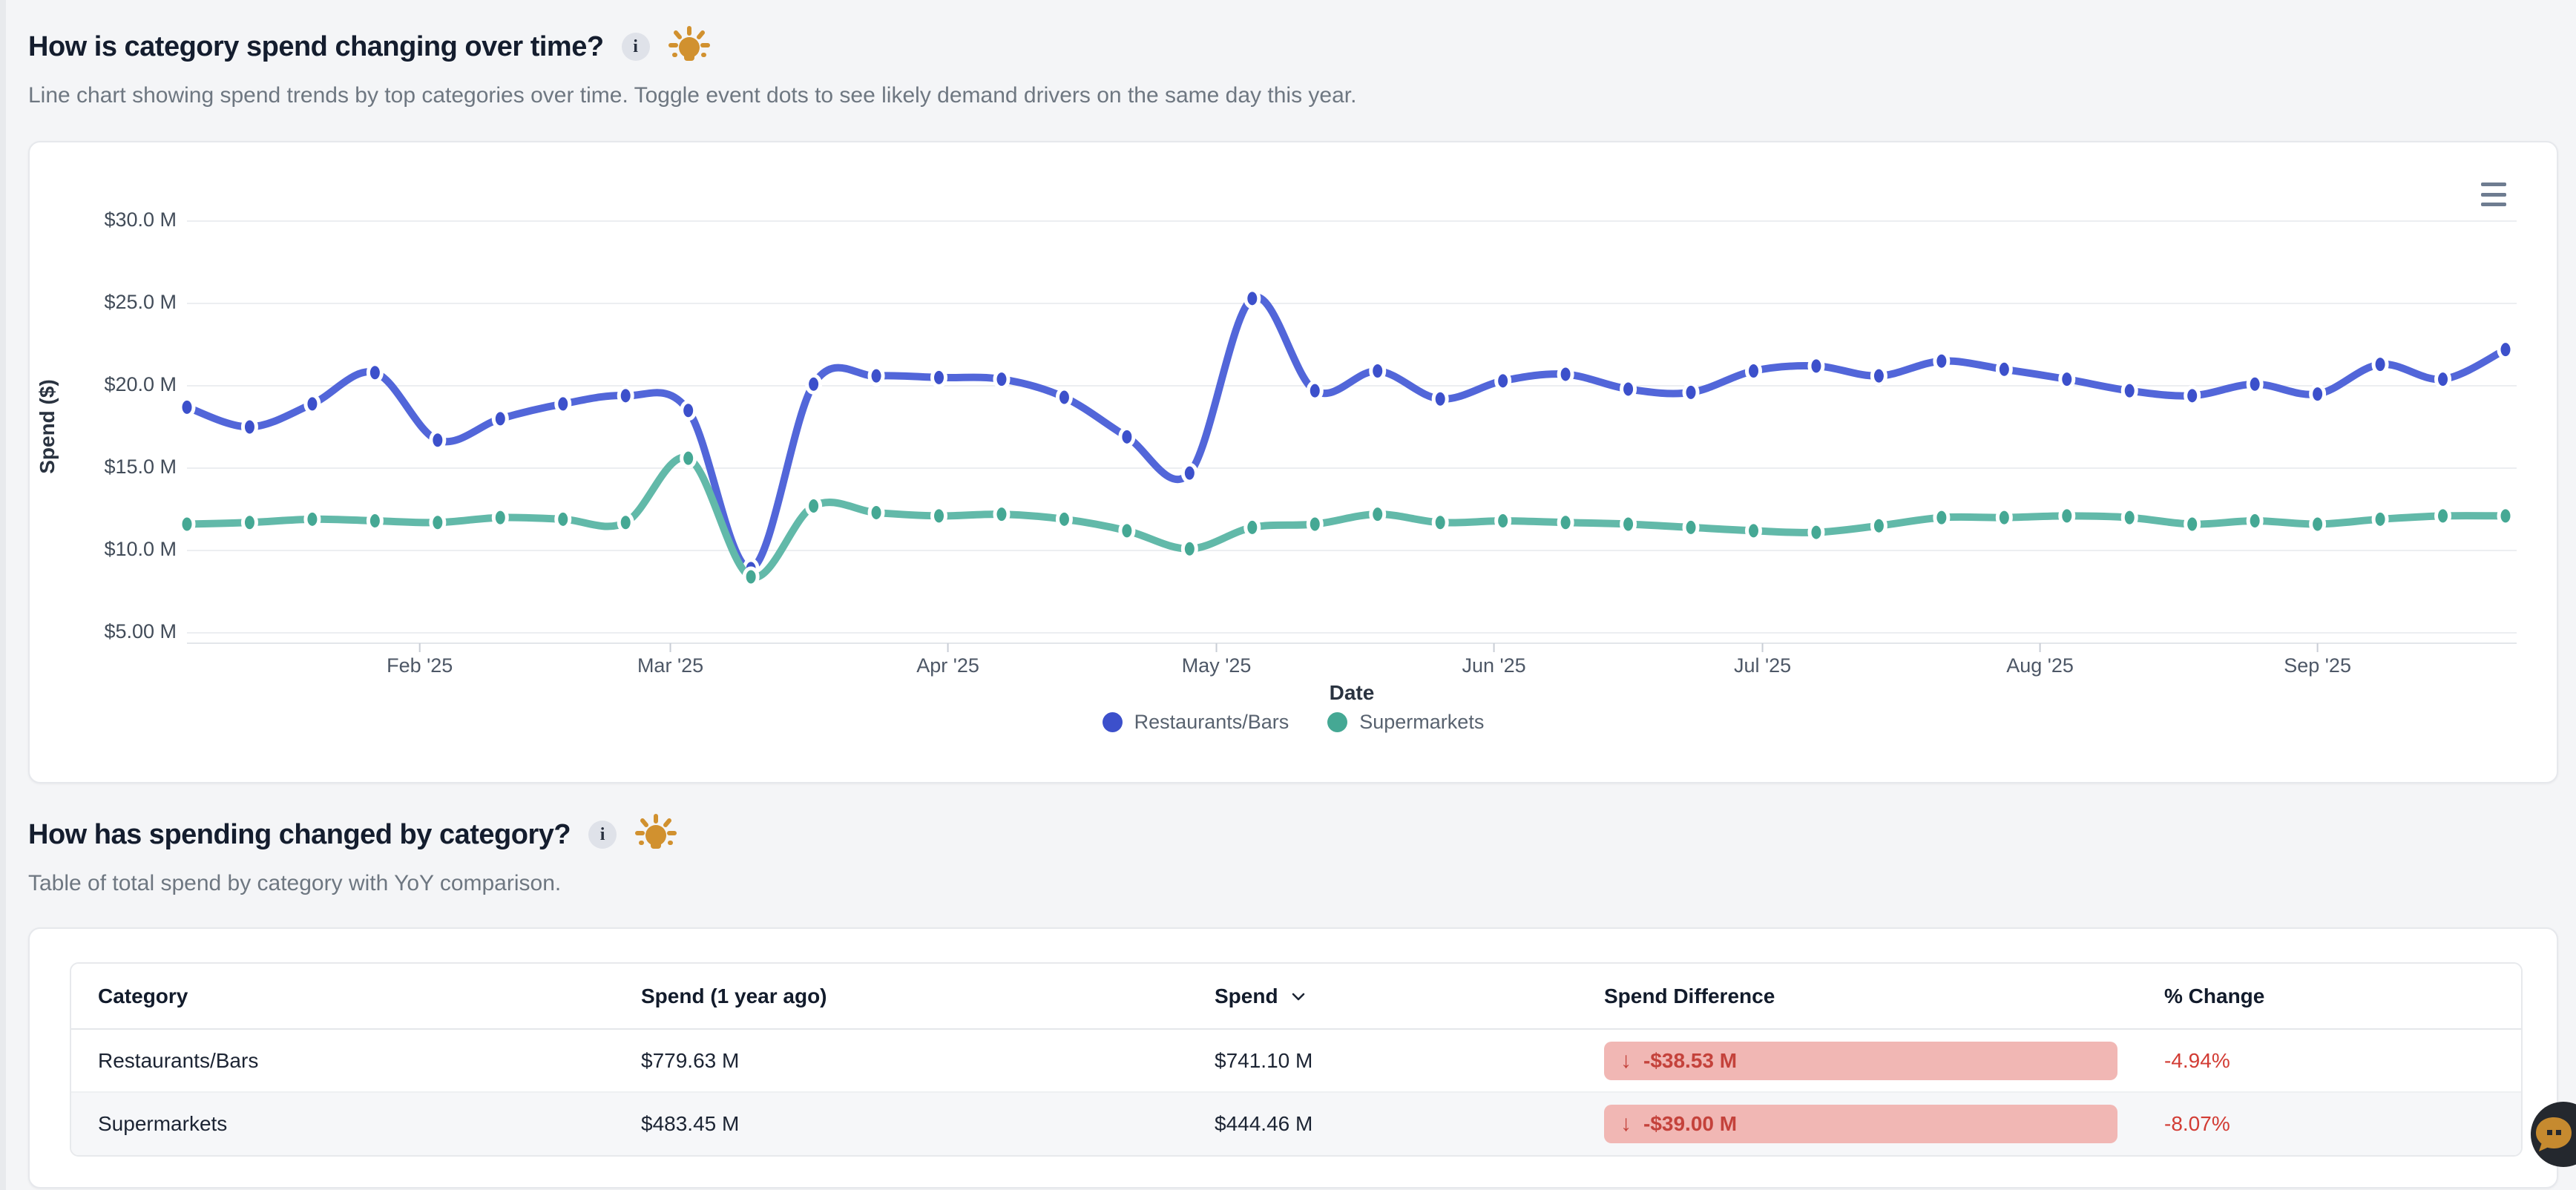 The width and height of the screenshot is (2576, 1190). I want to click on legend-label: Supermarkets, so click(1422, 722).